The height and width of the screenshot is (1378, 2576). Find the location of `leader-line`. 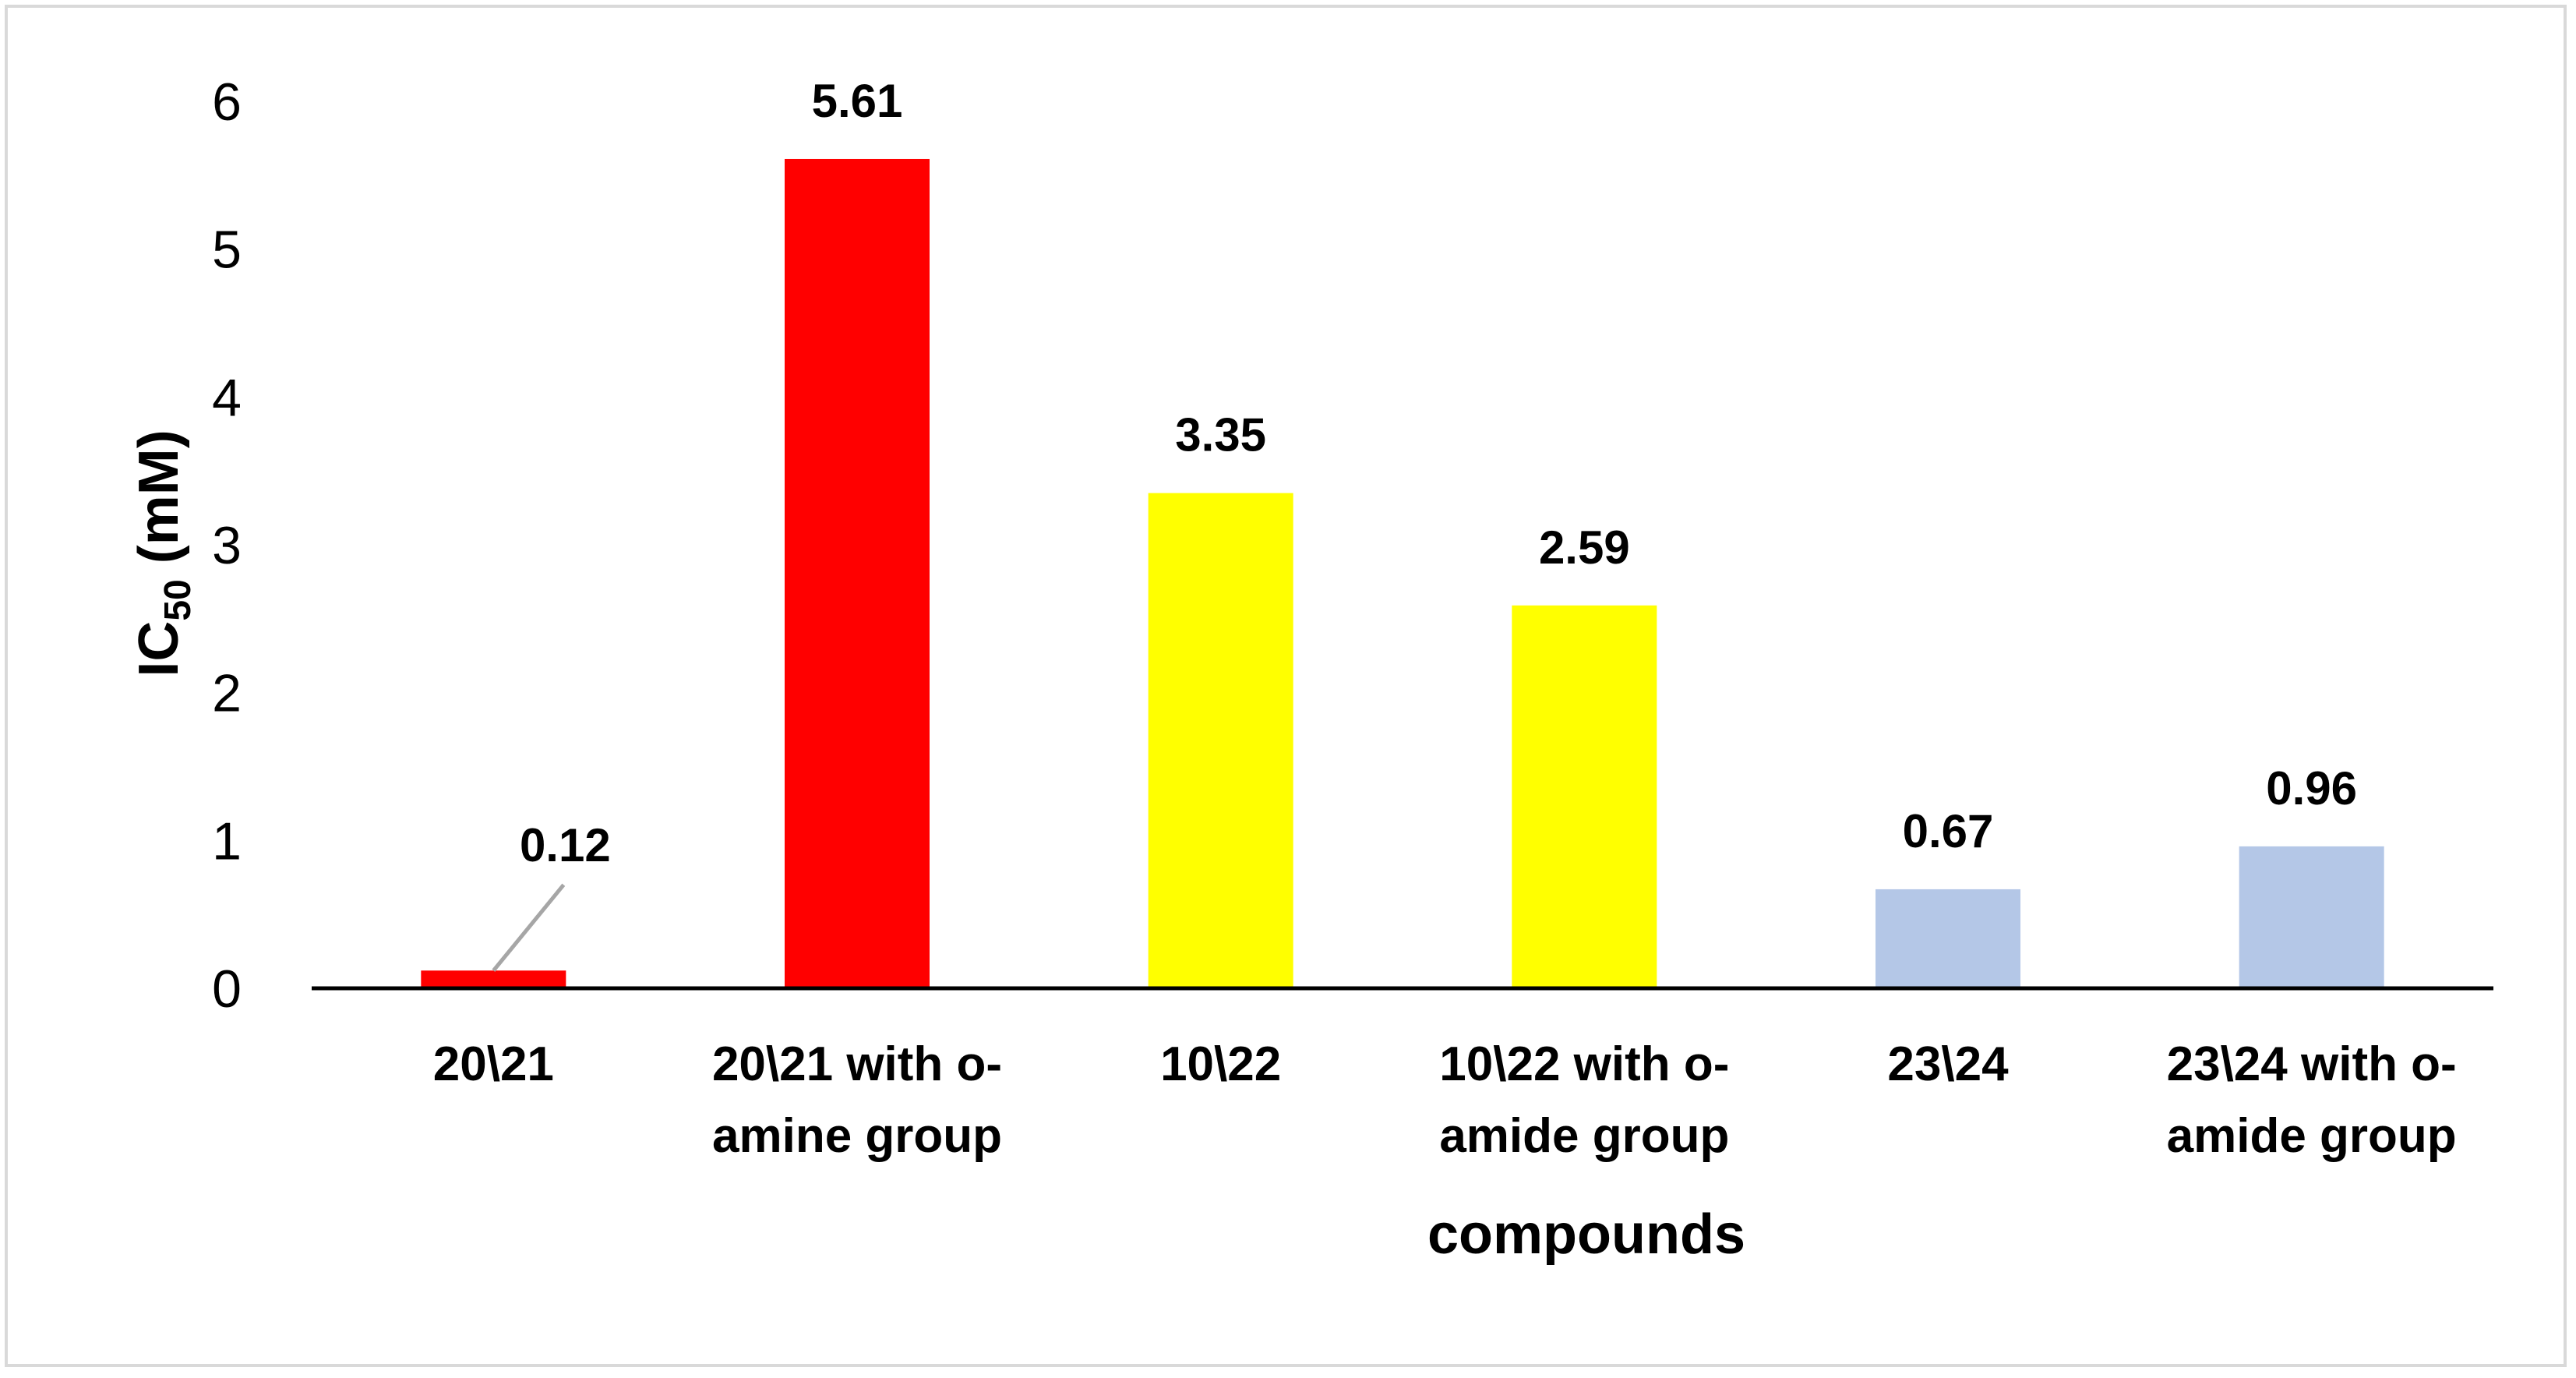

leader-line is located at coordinates (529, 927).